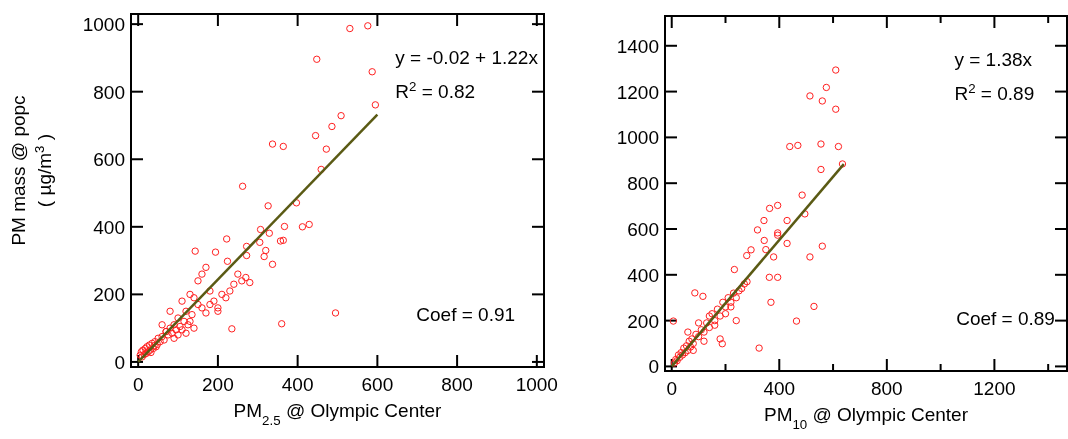  Describe the element at coordinates (435, 90) in the screenshot. I see `annotation: R$^{2}$ = 0.82` at that location.